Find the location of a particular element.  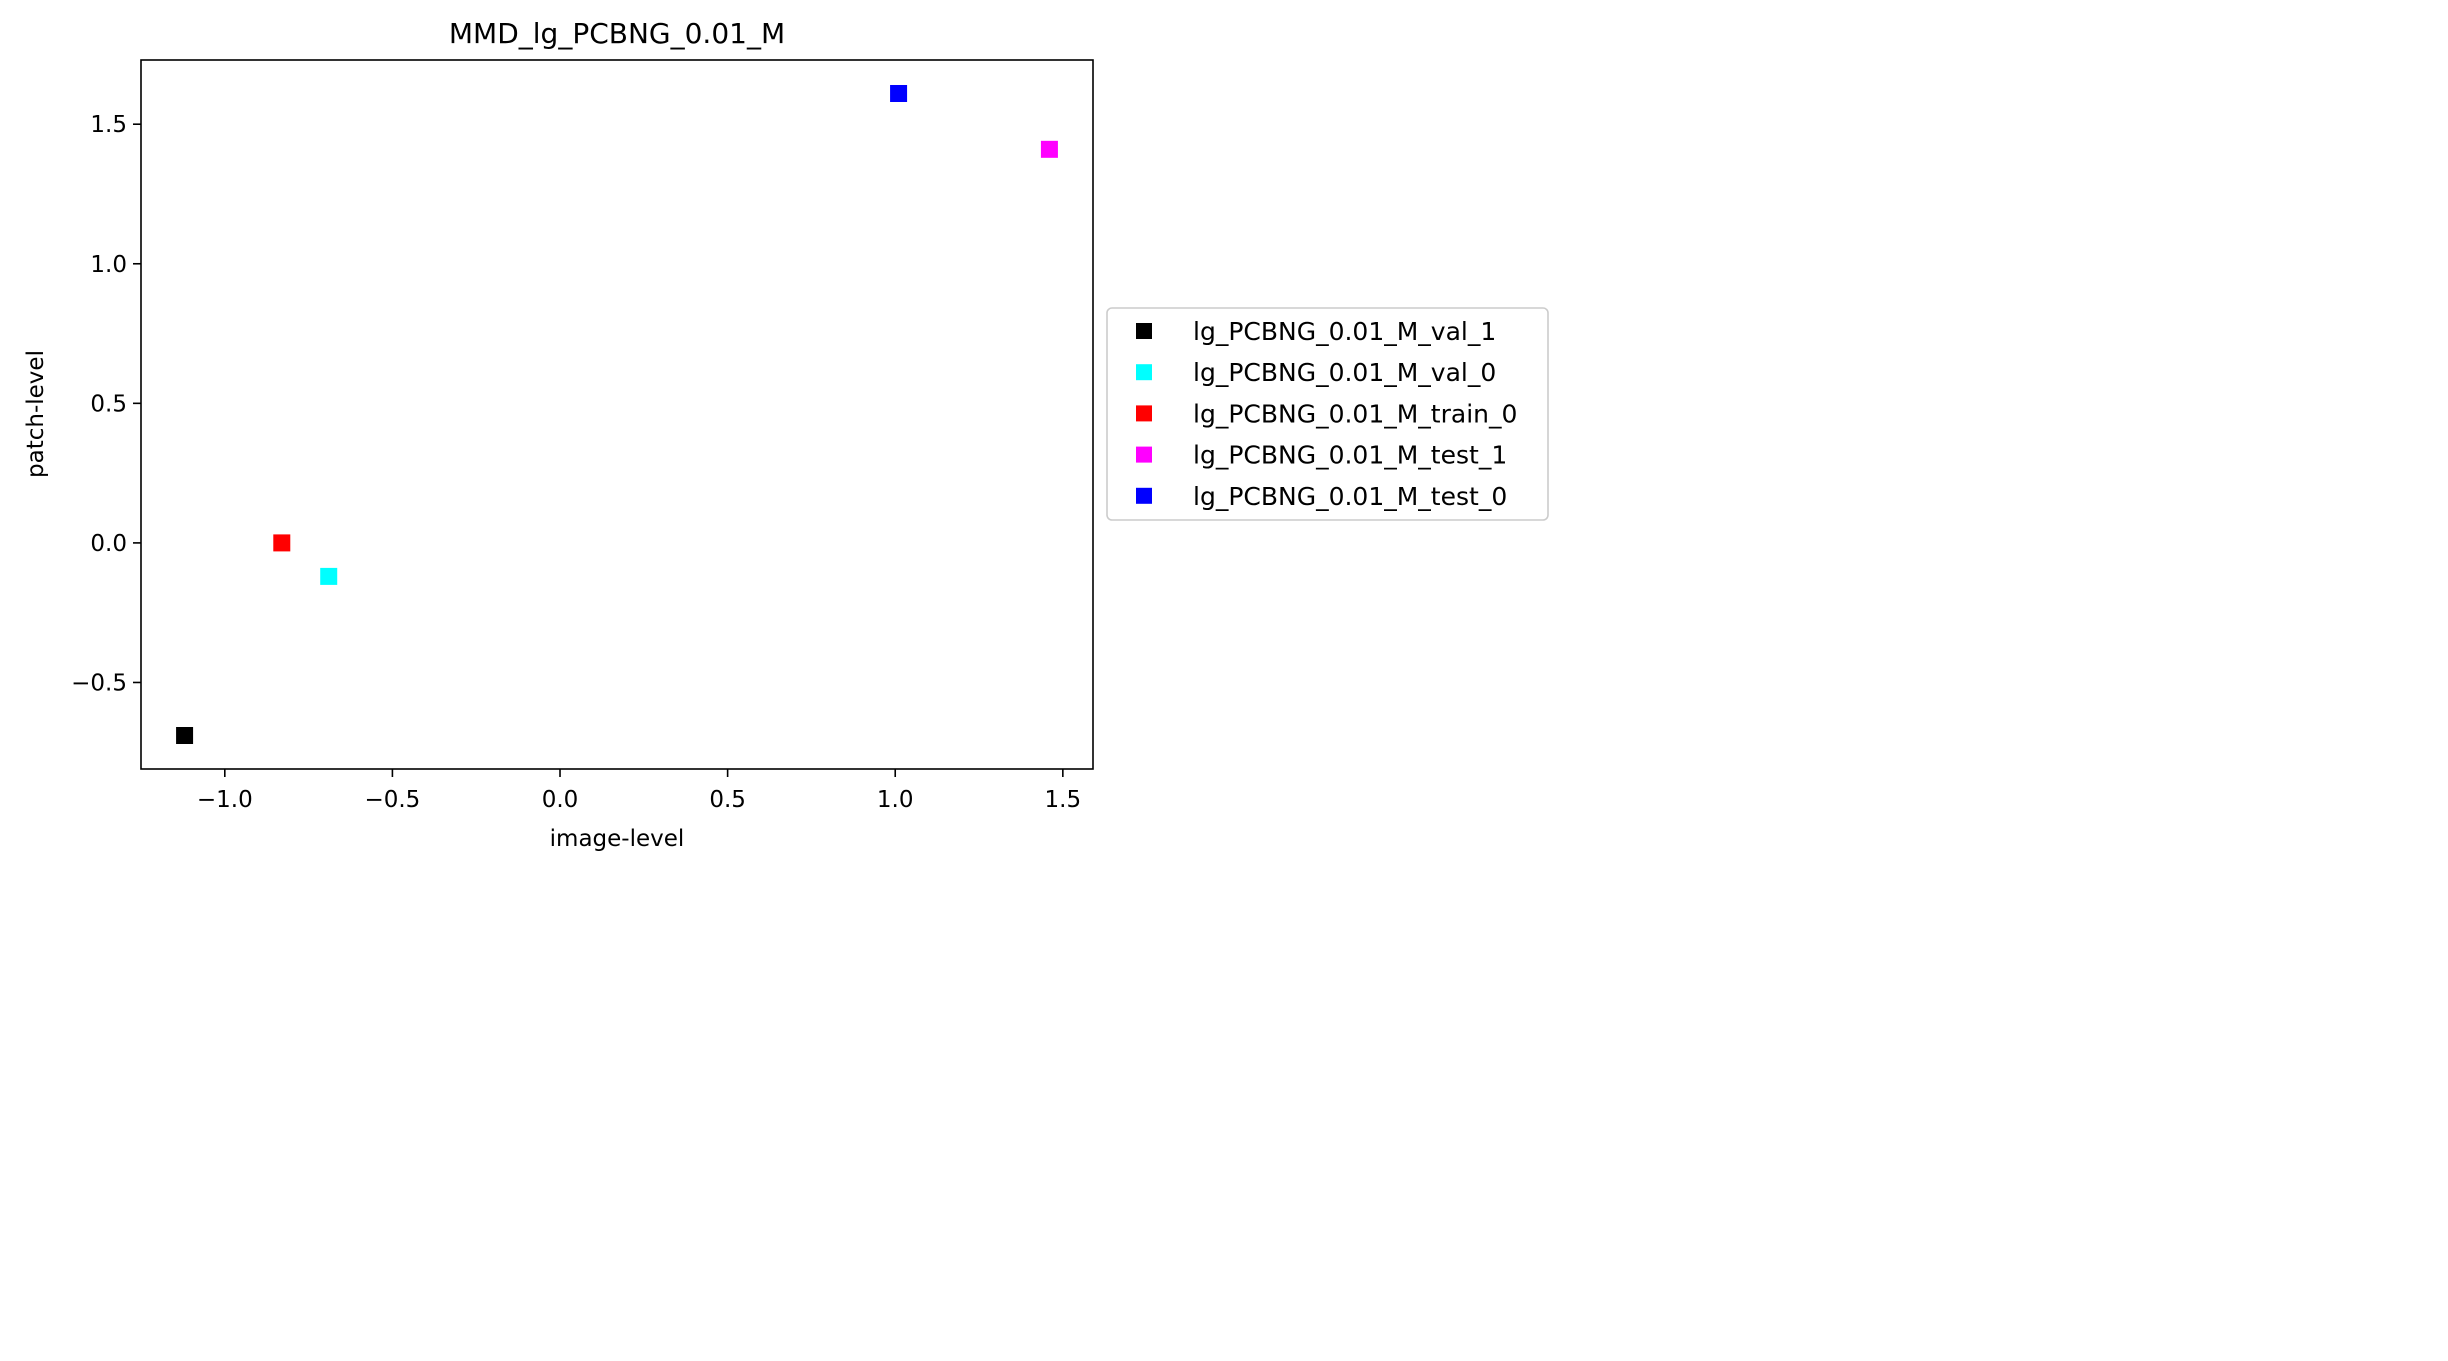

y-tick-label: −0.5 is located at coordinates (99, 683).